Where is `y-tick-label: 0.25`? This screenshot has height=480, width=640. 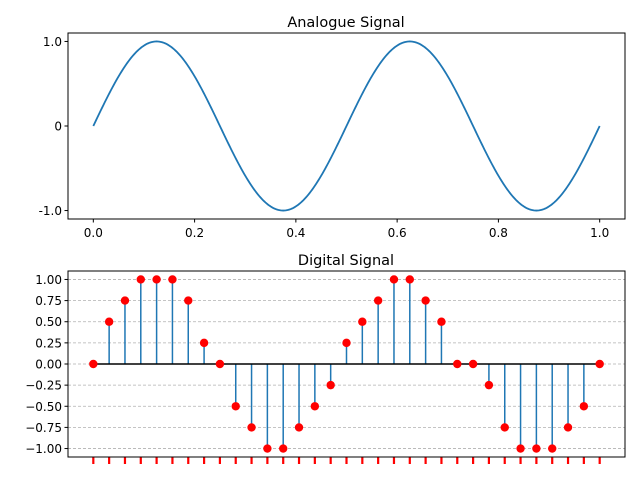 y-tick-label: 0.25 is located at coordinates (48, 343).